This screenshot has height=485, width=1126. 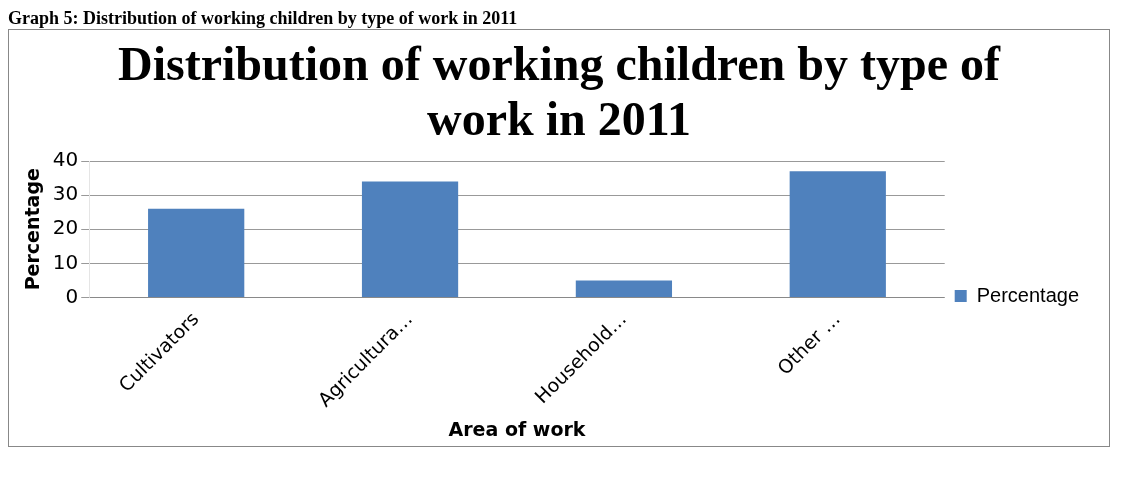 What do you see at coordinates (72, 296) in the screenshot?
I see `y-tick-label: 0` at bounding box center [72, 296].